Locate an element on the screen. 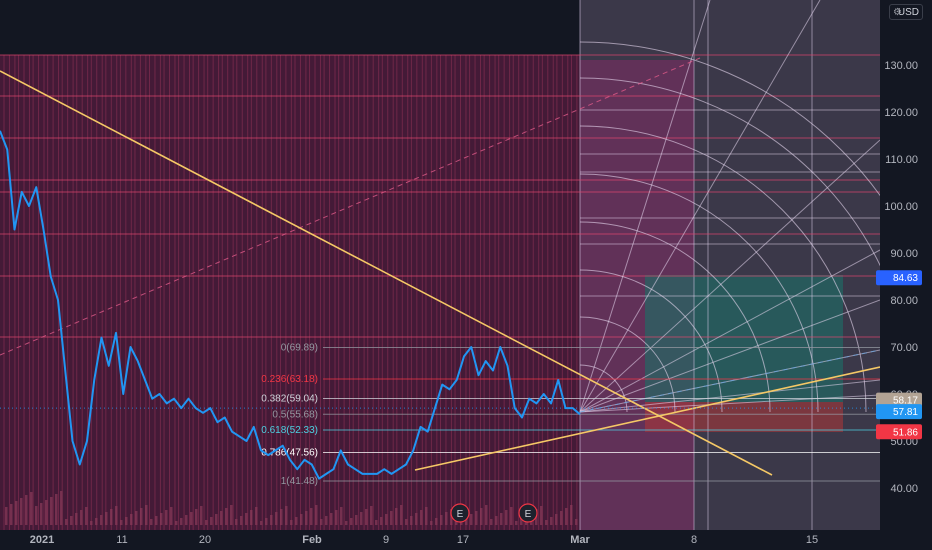  fib-level-label: 0.786(47.56) is located at coordinates (289, 452).